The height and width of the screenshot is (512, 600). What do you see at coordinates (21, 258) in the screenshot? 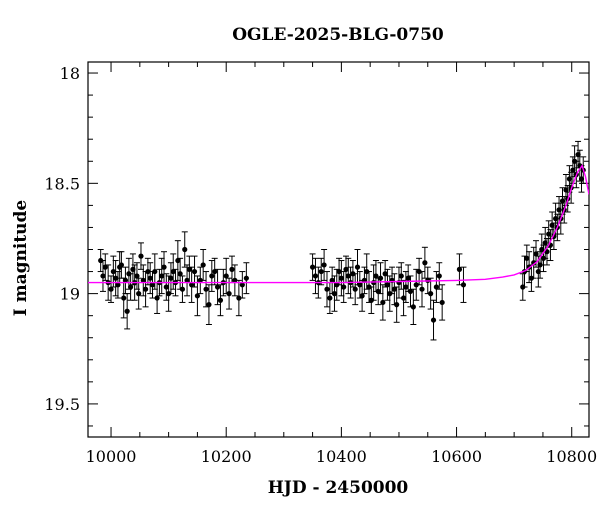
I see `y-axis-label: I magnitude` at bounding box center [21, 258].